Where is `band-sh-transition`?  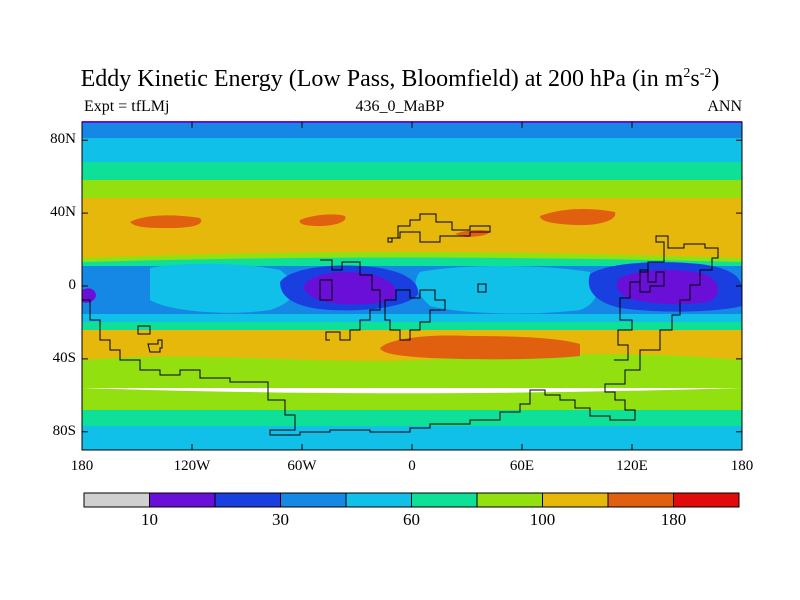 band-sh-transition is located at coordinates (412, 371).